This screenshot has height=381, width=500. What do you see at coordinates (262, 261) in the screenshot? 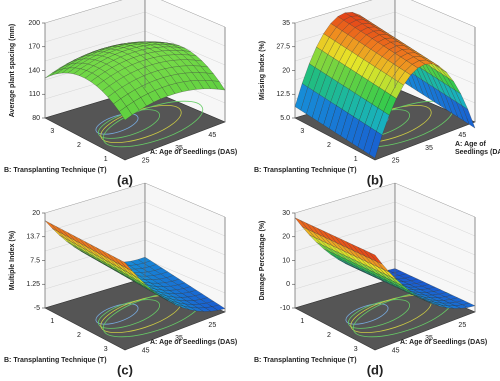
I see `z-axis-title: Damage Percentage (%)` at bounding box center [262, 261].